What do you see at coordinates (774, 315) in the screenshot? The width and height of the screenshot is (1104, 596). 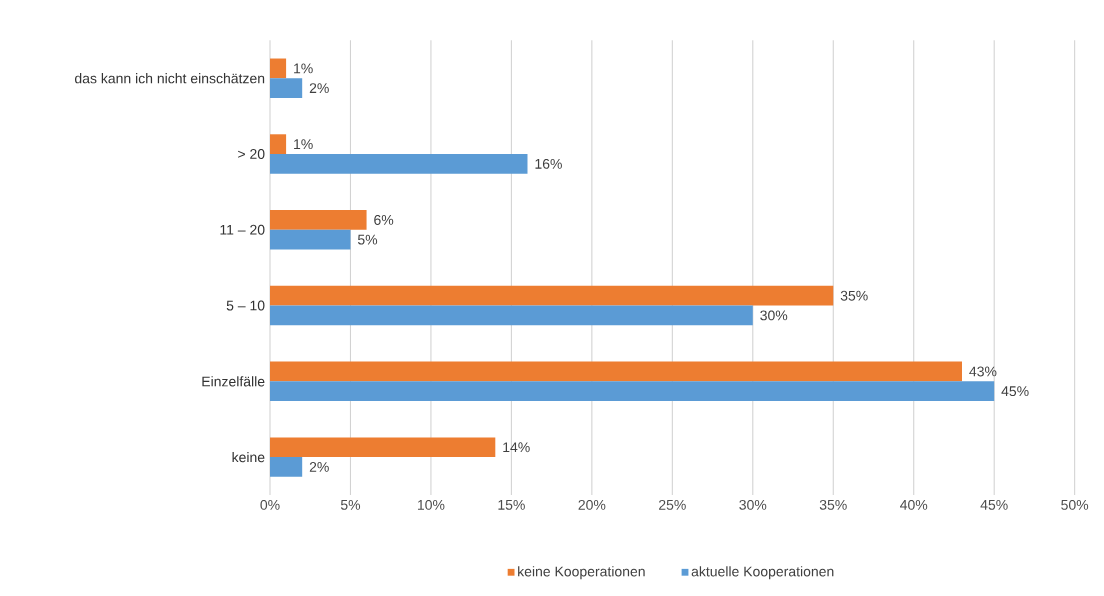 I see `data-label: 30%` at bounding box center [774, 315].